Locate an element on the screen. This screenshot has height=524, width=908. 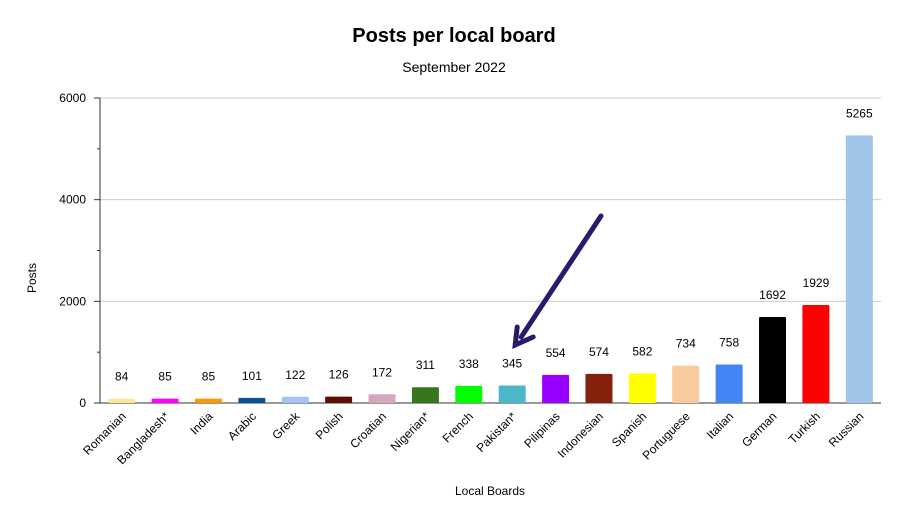
data-label: 758 is located at coordinates (729, 342).